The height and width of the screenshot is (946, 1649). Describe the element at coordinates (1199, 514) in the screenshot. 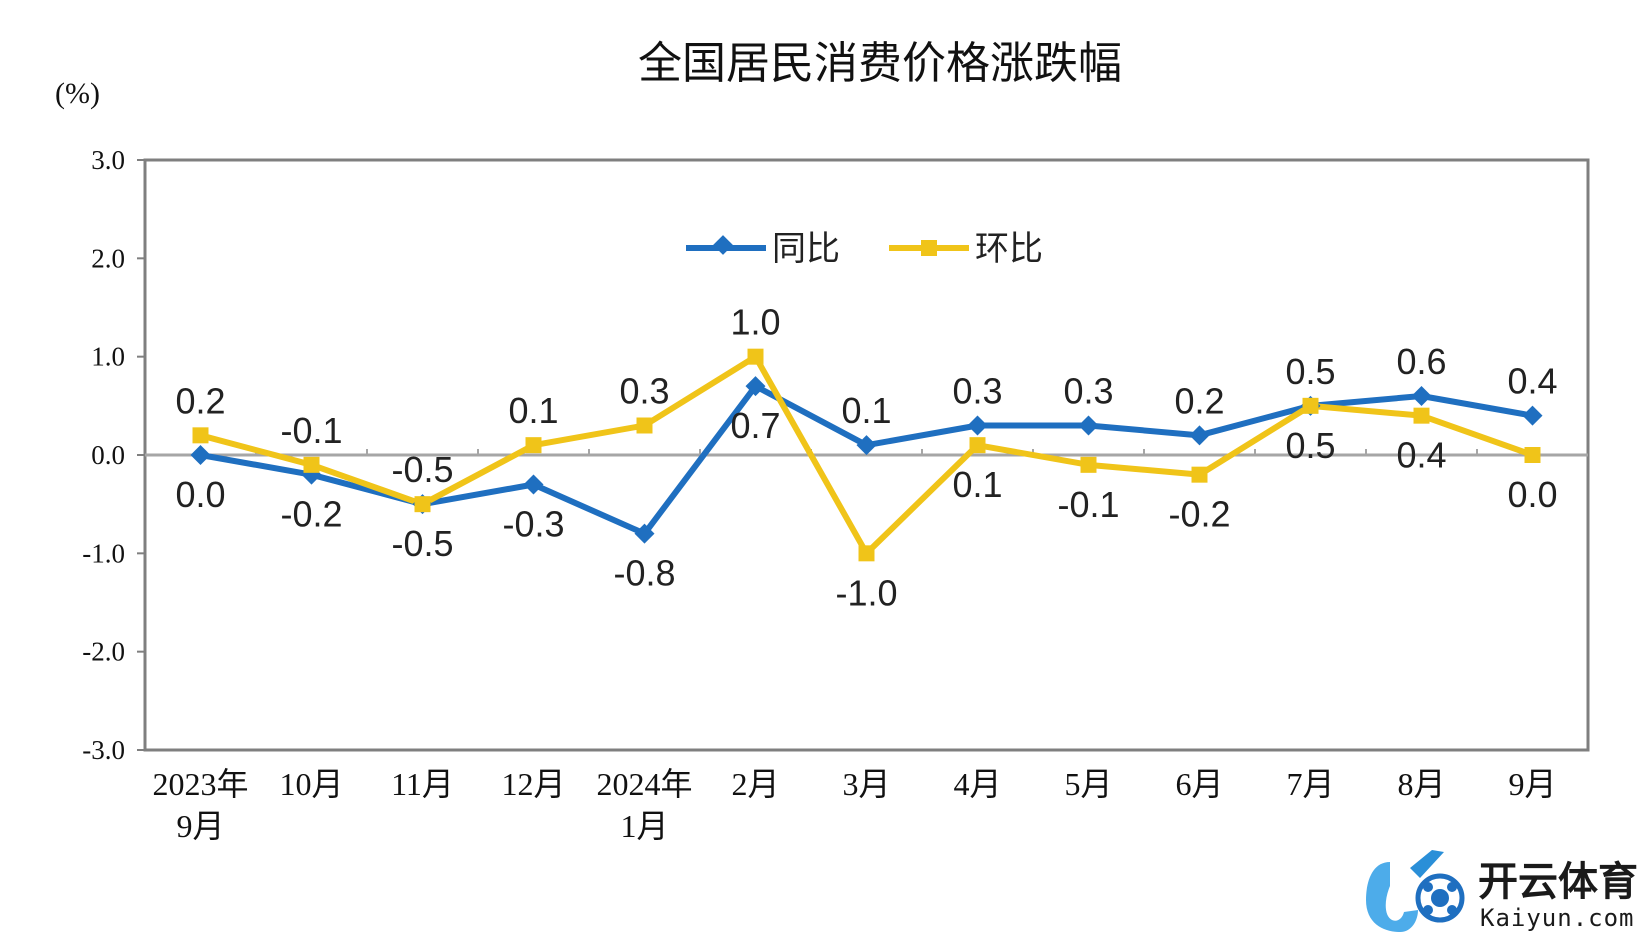

I see `mom-data-label: -0.2` at that location.